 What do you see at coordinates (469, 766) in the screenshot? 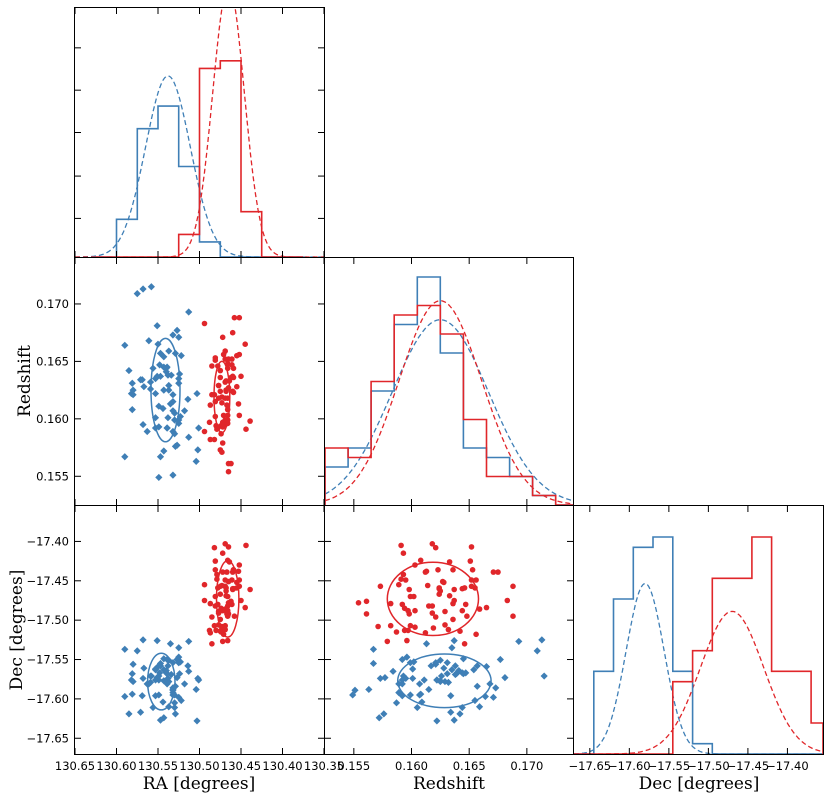
I see `z-bottom-tick-label: 0.165` at bounding box center [469, 766].